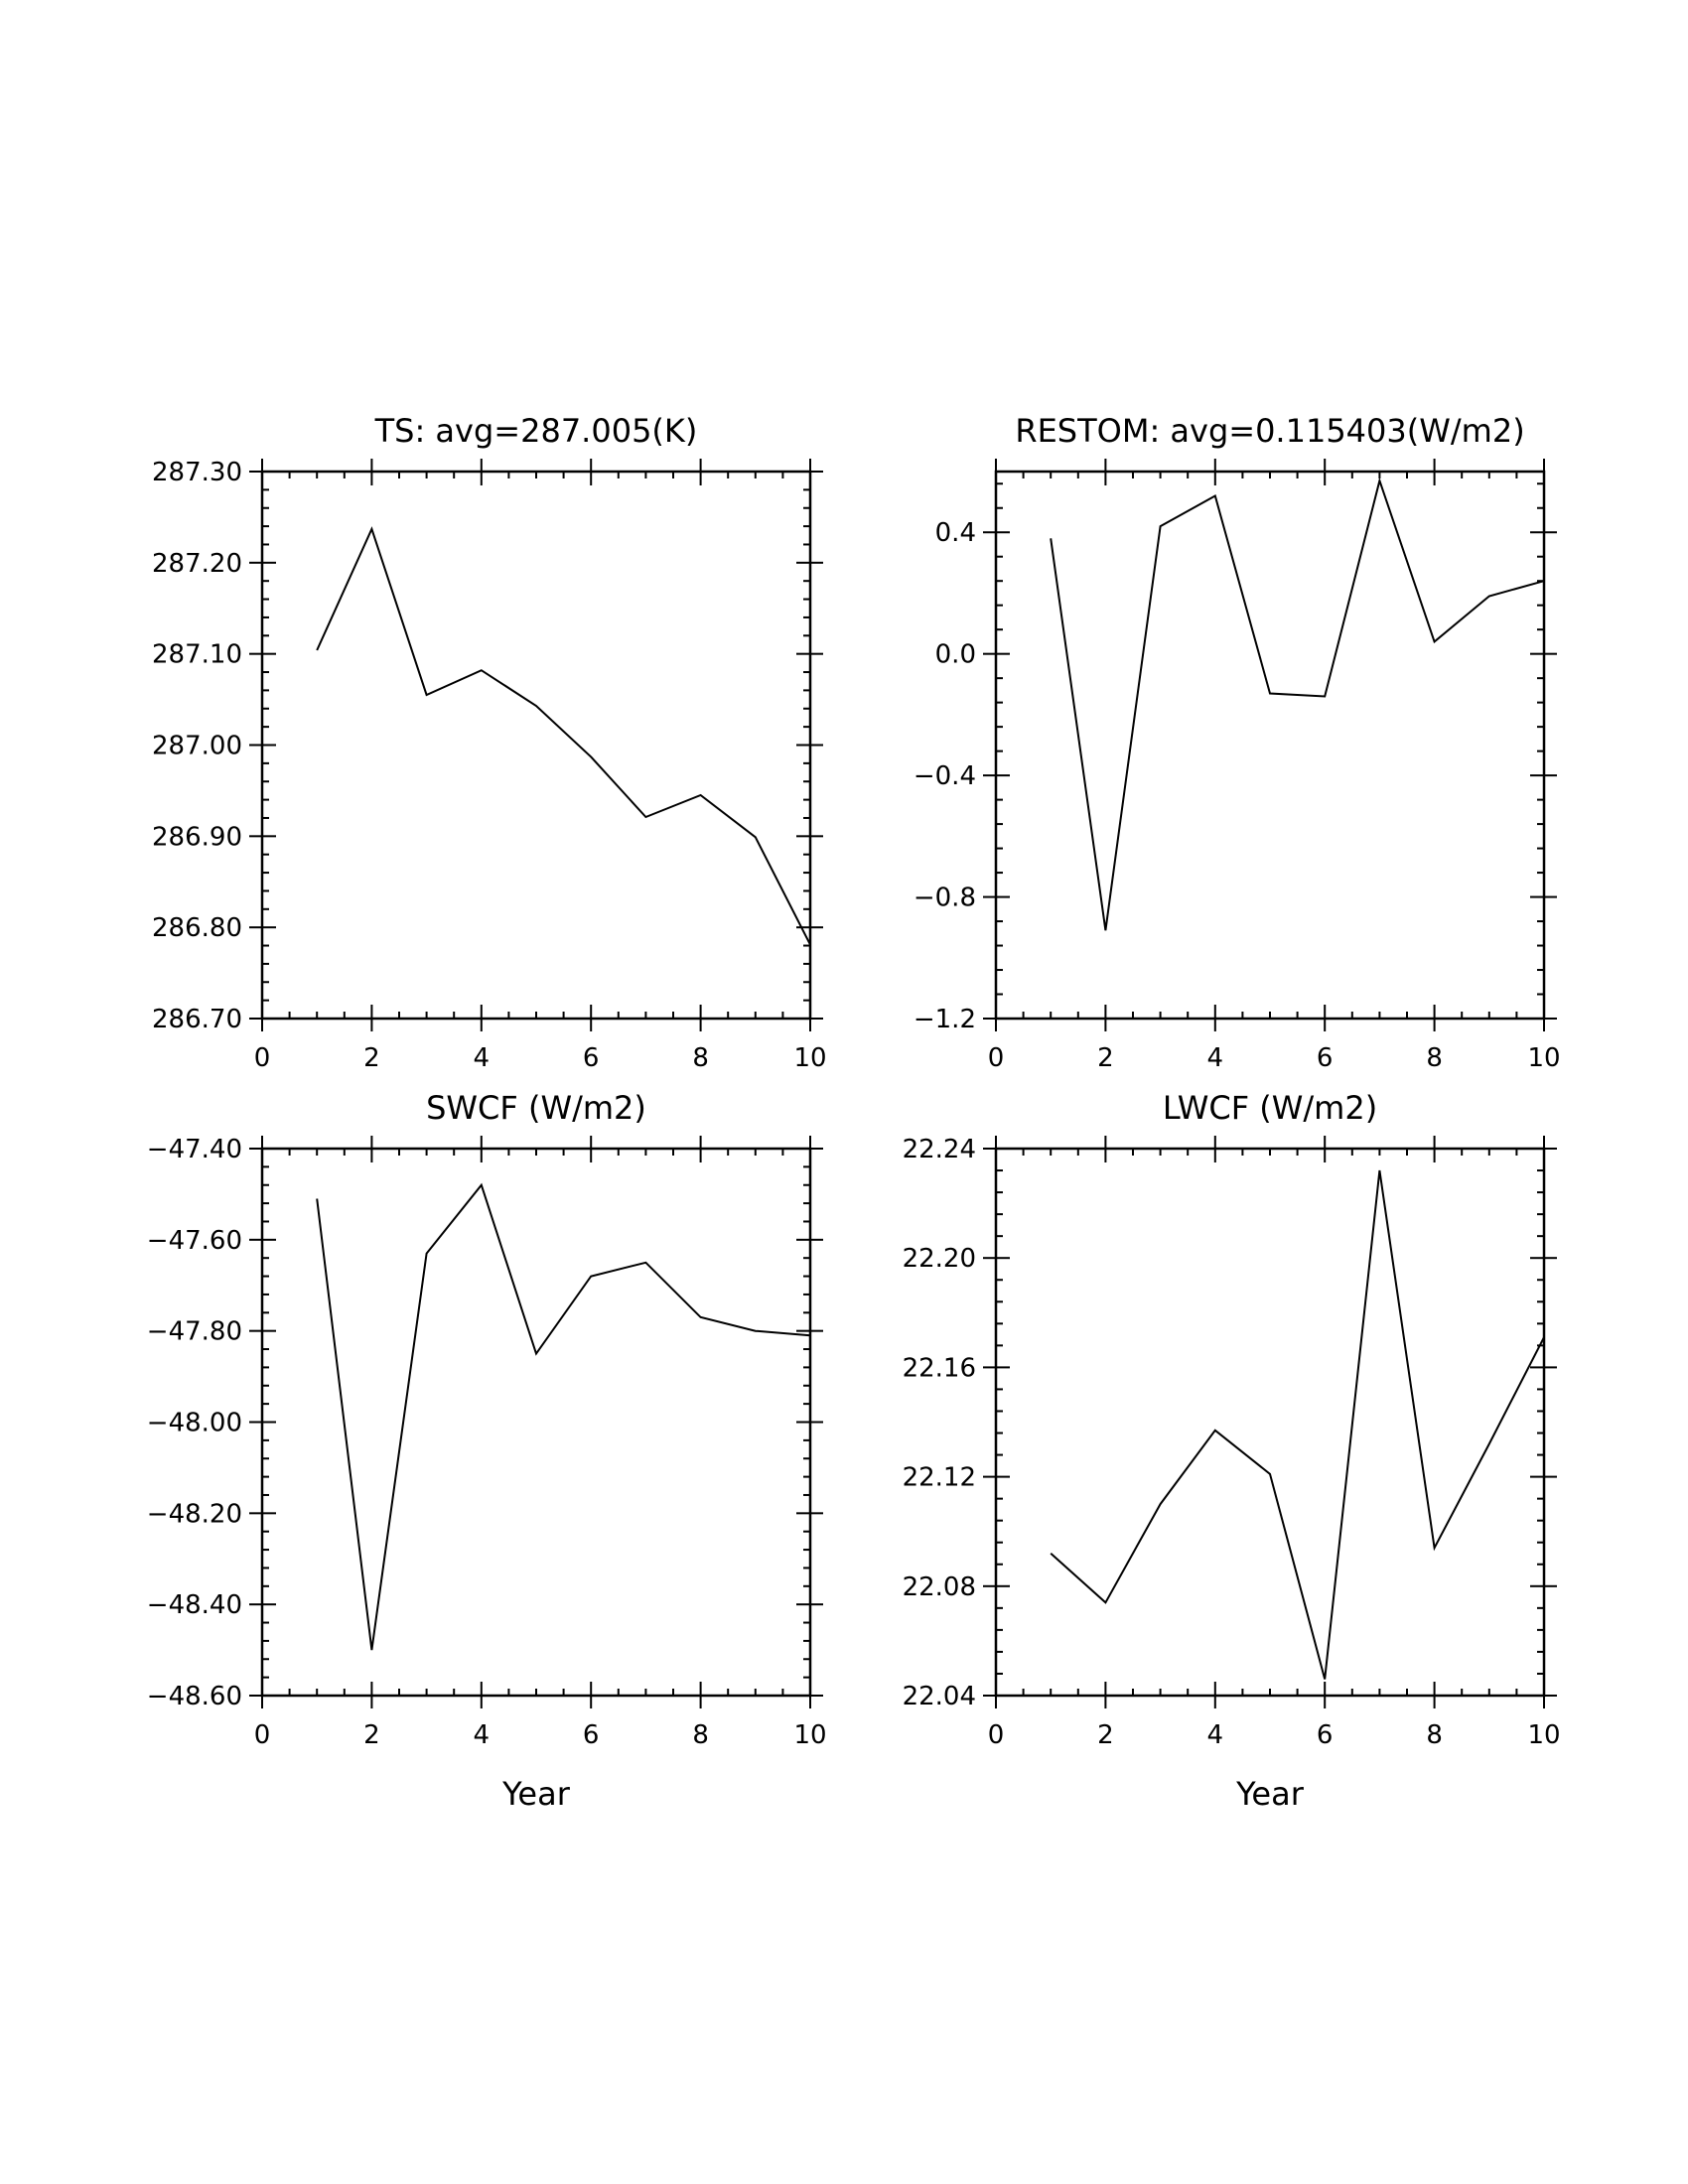  I want to click on y-tick-label: −47.80, so click(194, 1332).